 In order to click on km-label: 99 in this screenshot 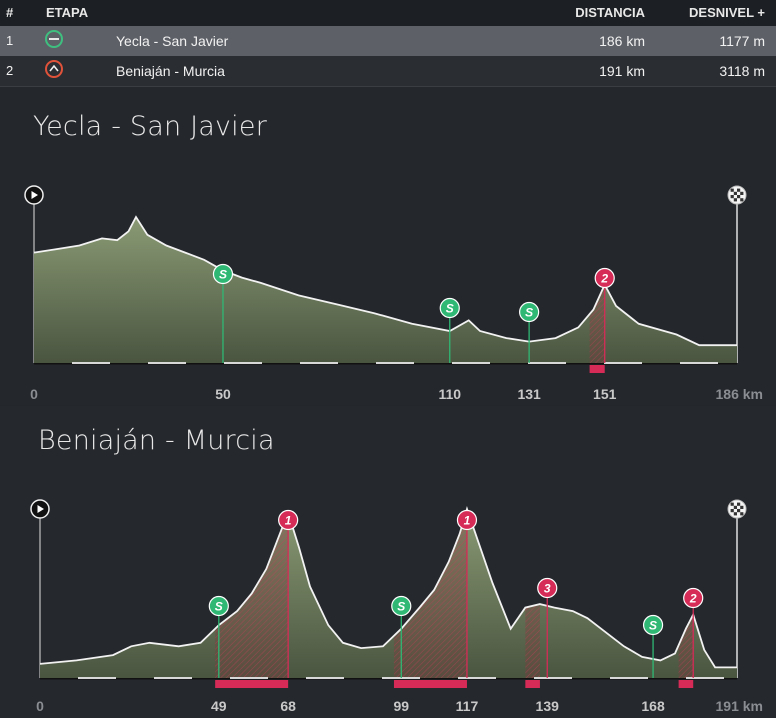, I will do `click(401, 706)`.